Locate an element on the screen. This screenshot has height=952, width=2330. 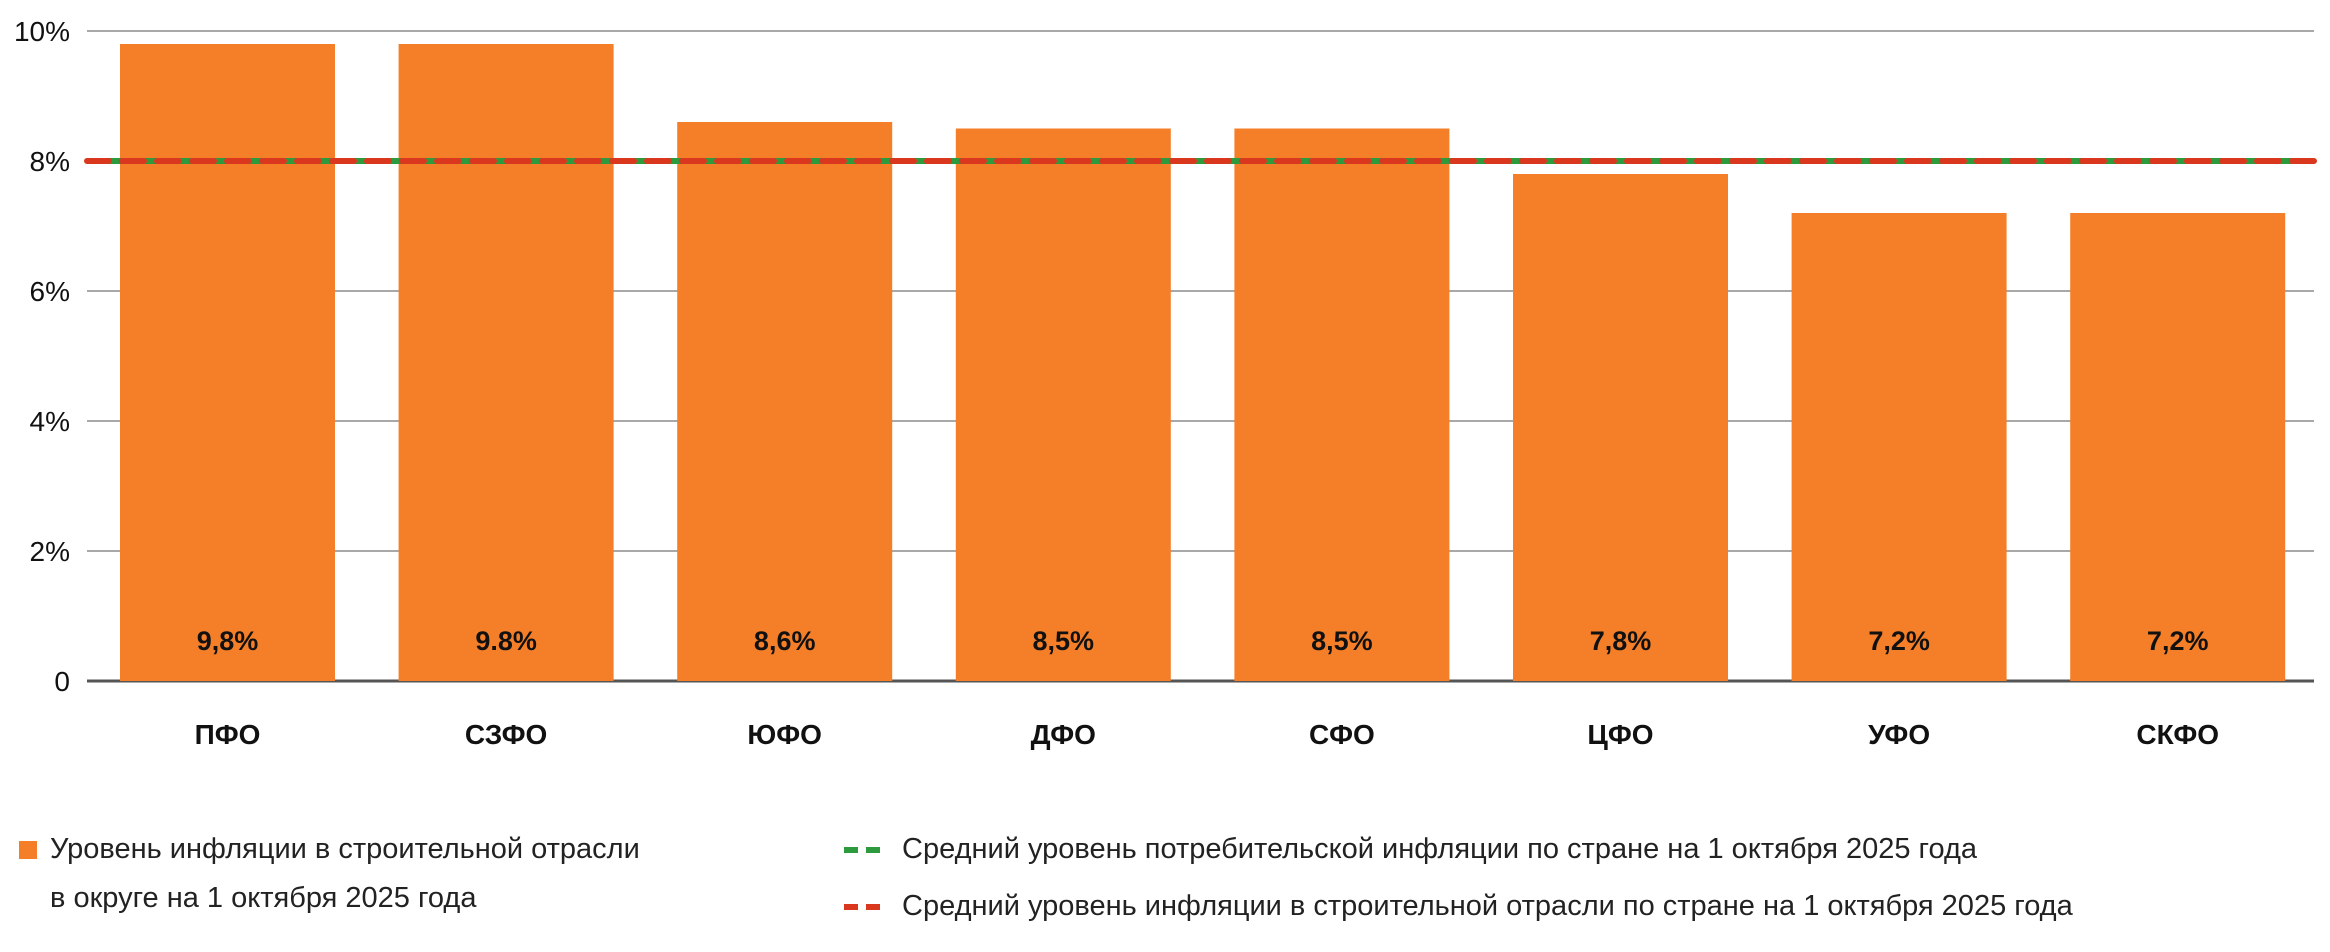
x-tick-label: УФО is located at coordinates (1899, 734).